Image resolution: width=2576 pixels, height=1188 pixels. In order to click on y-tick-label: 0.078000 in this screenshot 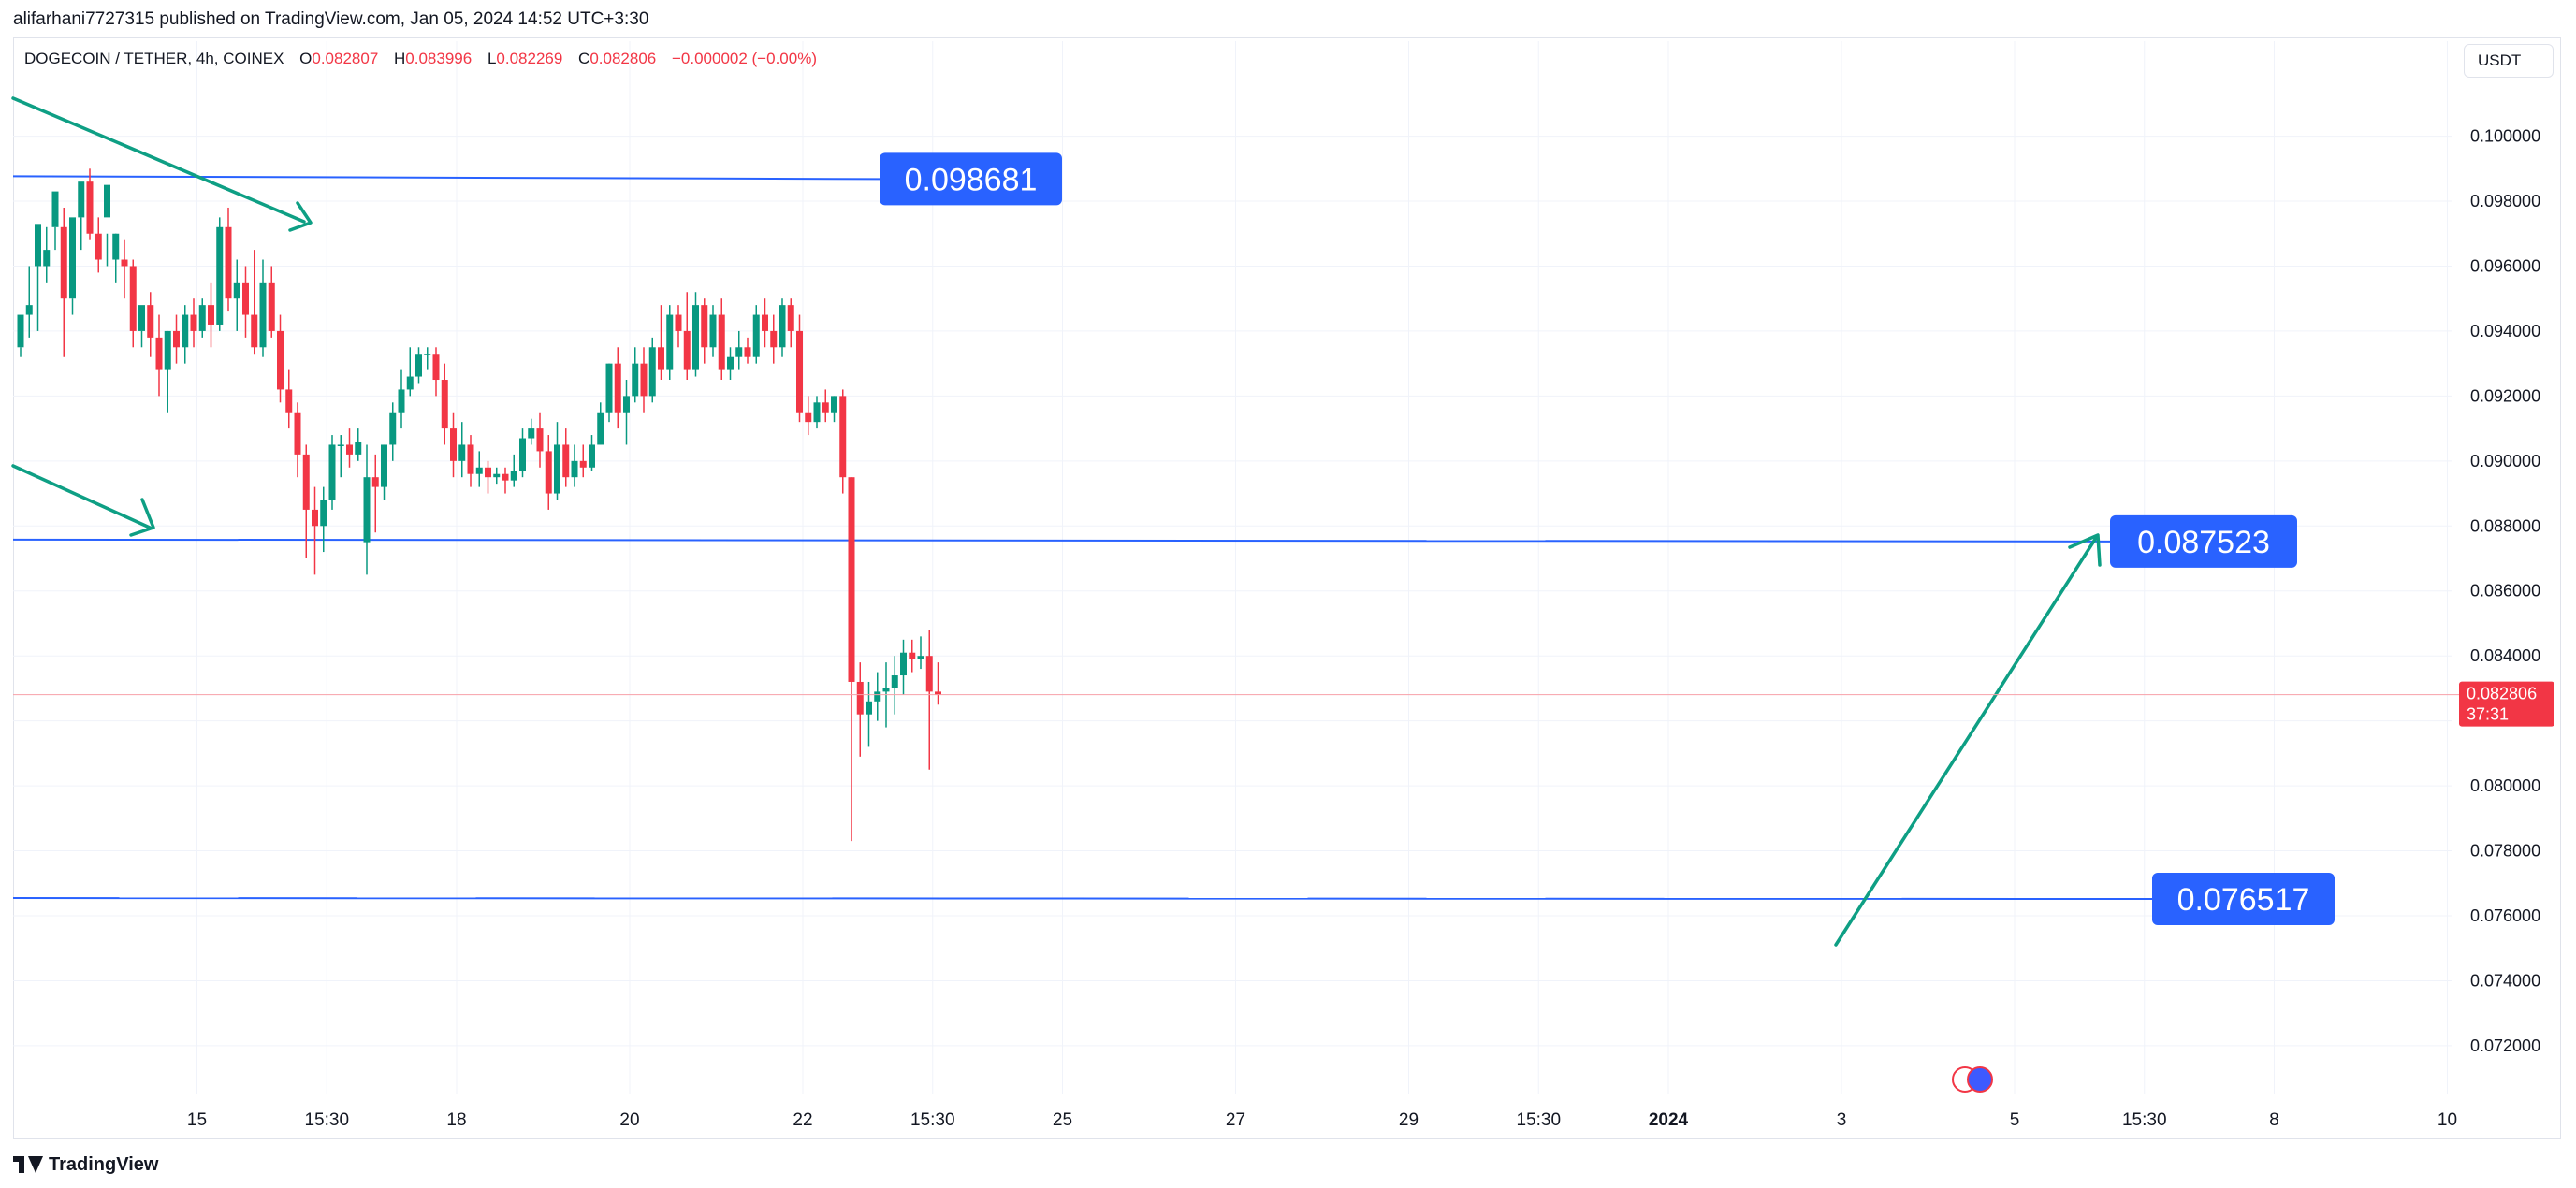, I will do `click(2505, 851)`.